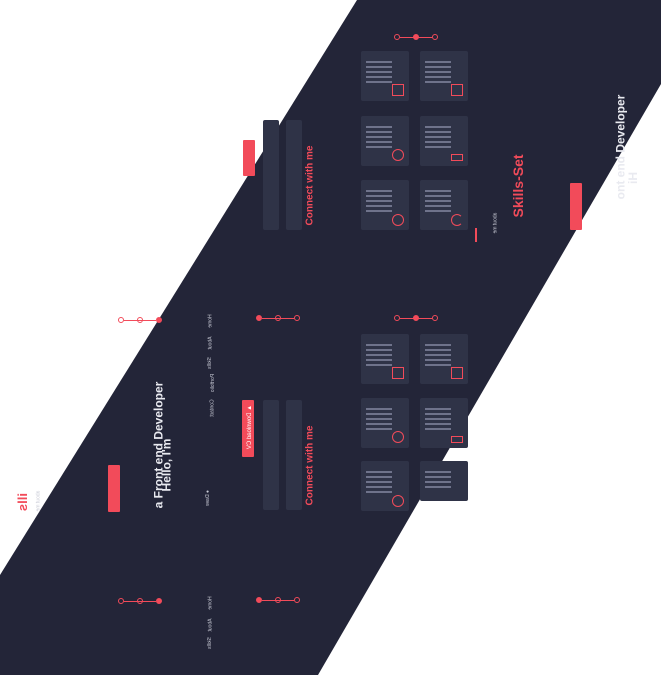 This screenshot has height=675, width=661. I want to click on carousel-dots-bottom-mid, so click(278, 601).